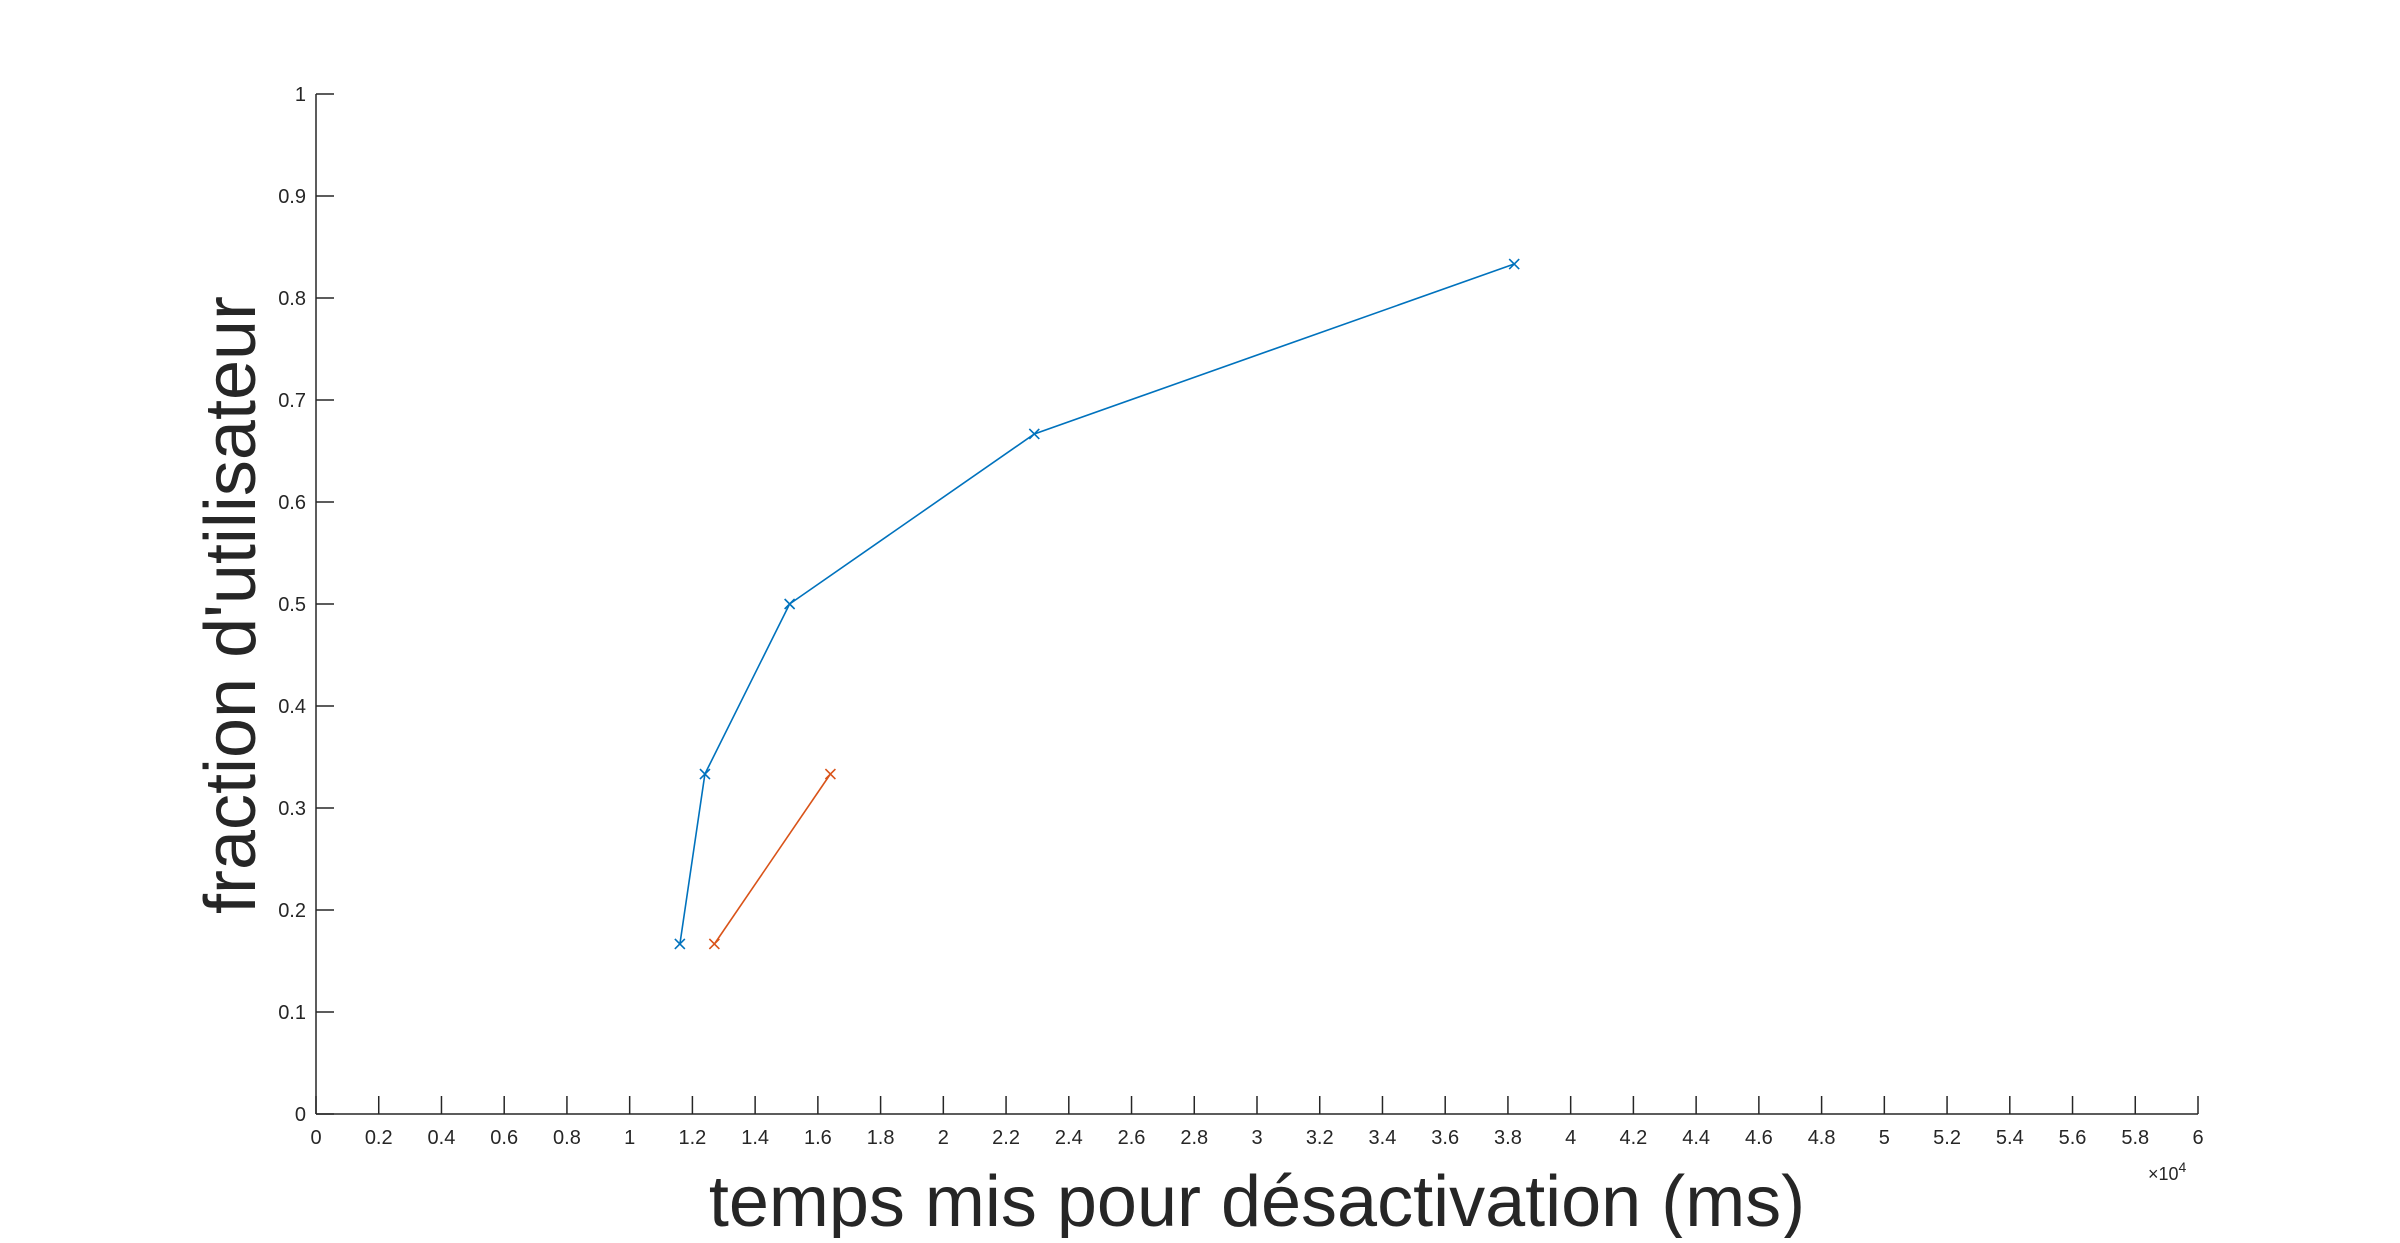  What do you see at coordinates (629, 1138) in the screenshot?
I see `x-tick-label: 1` at bounding box center [629, 1138].